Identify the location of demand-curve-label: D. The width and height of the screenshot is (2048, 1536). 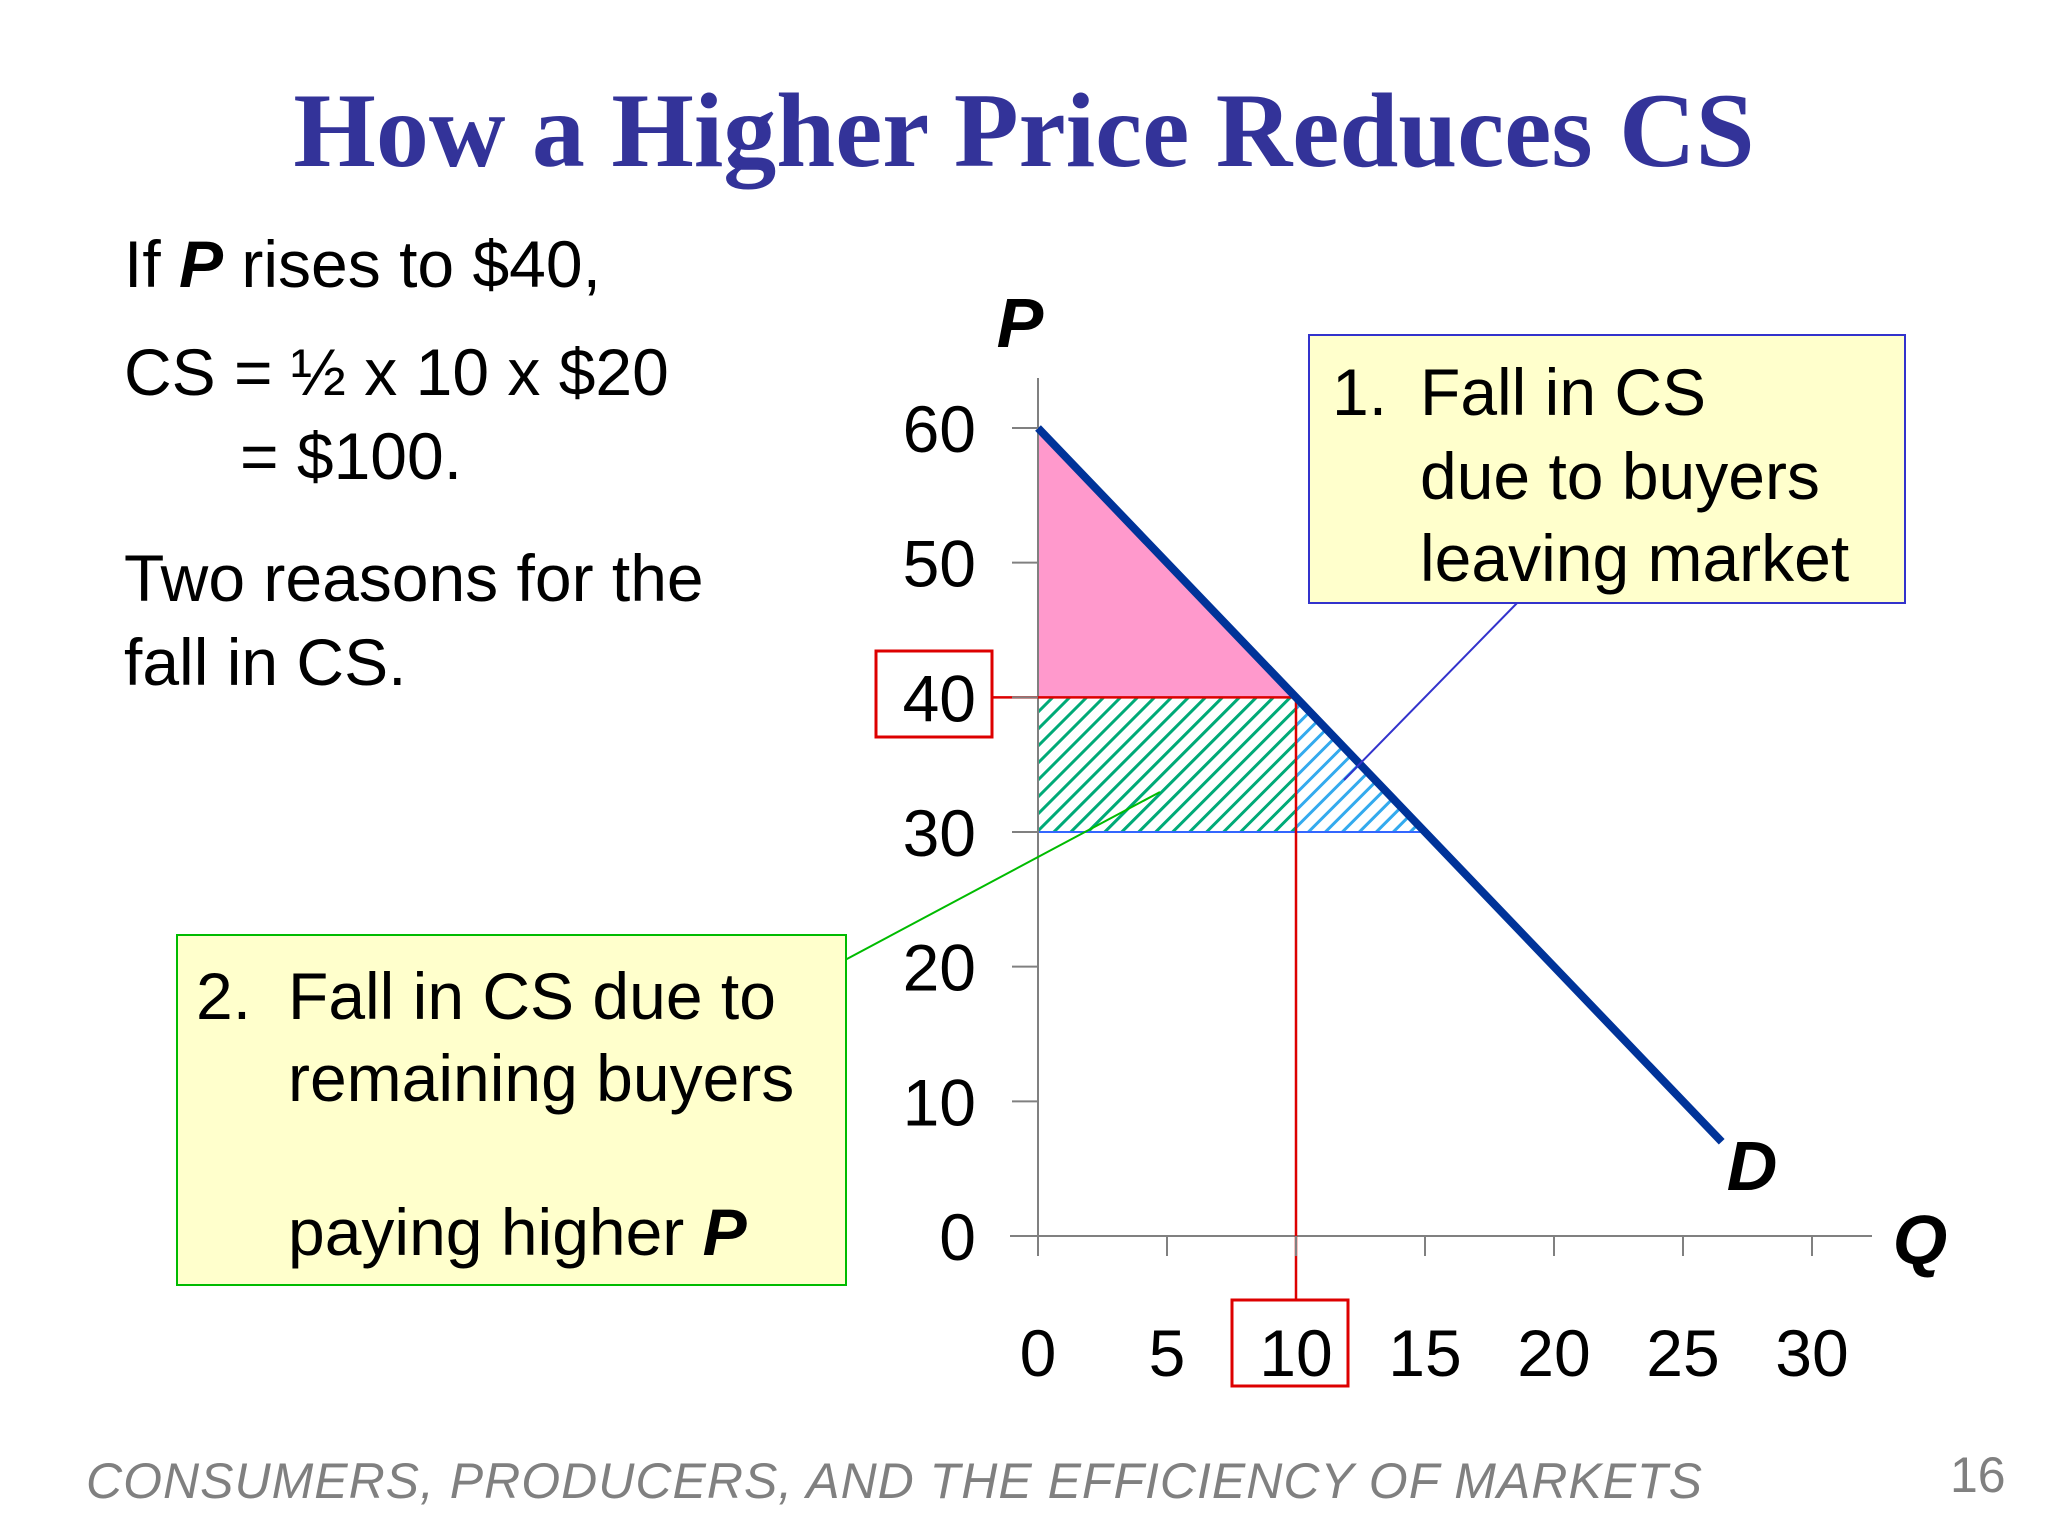
(1752, 1166).